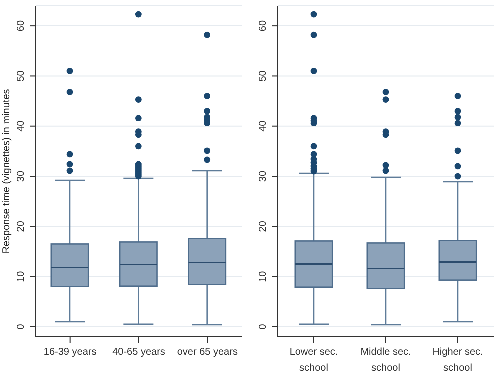 This screenshot has height=373, width=504. Describe the element at coordinates (7, 171) in the screenshot. I see `y-axis-title: Response time (vignettes) in minutes` at that location.